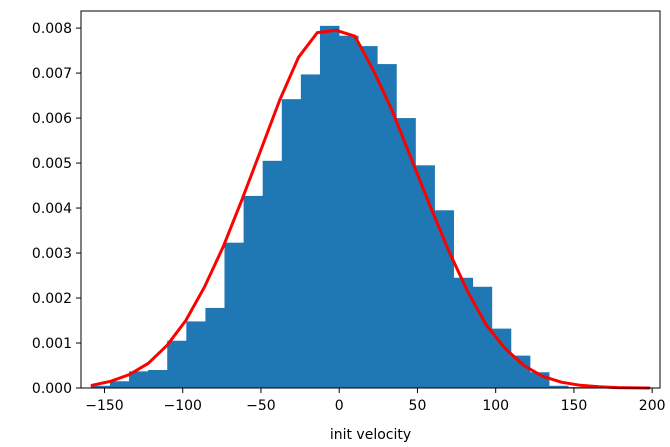 The image size is (670, 447). What do you see at coordinates (652, 406) in the screenshot?
I see `x-tick-label: 200` at bounding box center [652, 406].